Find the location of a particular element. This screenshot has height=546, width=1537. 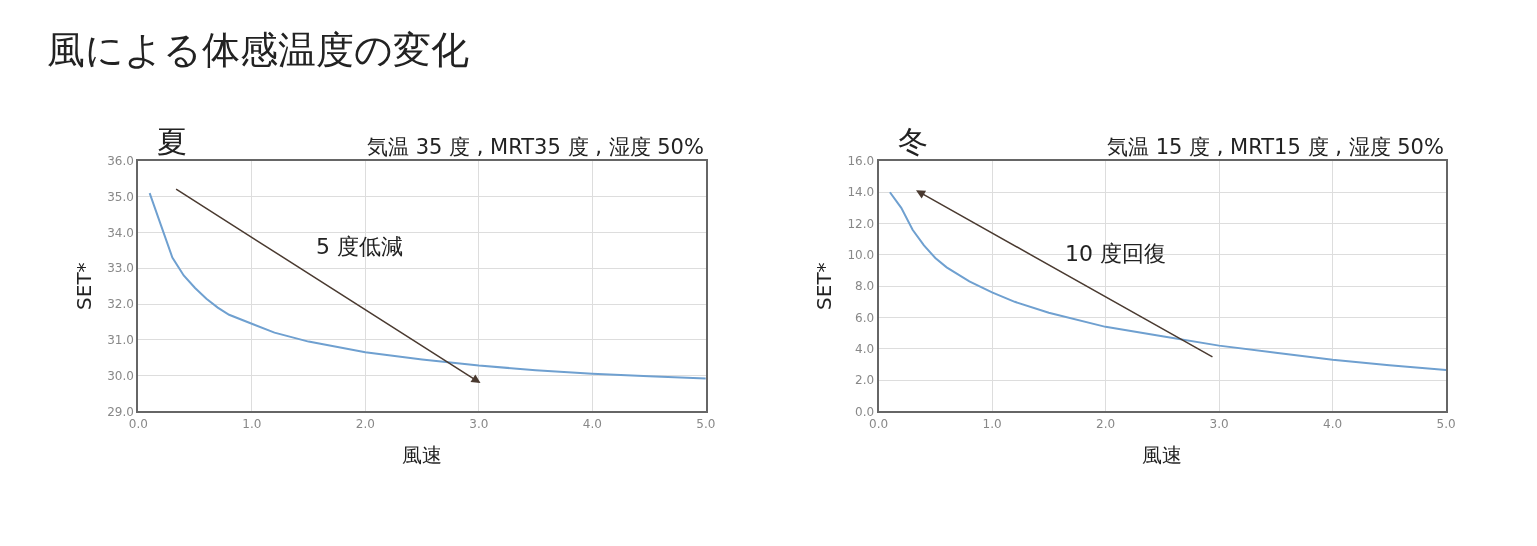

y-tick-label: 29.0 is located at coordinates (120, 411).